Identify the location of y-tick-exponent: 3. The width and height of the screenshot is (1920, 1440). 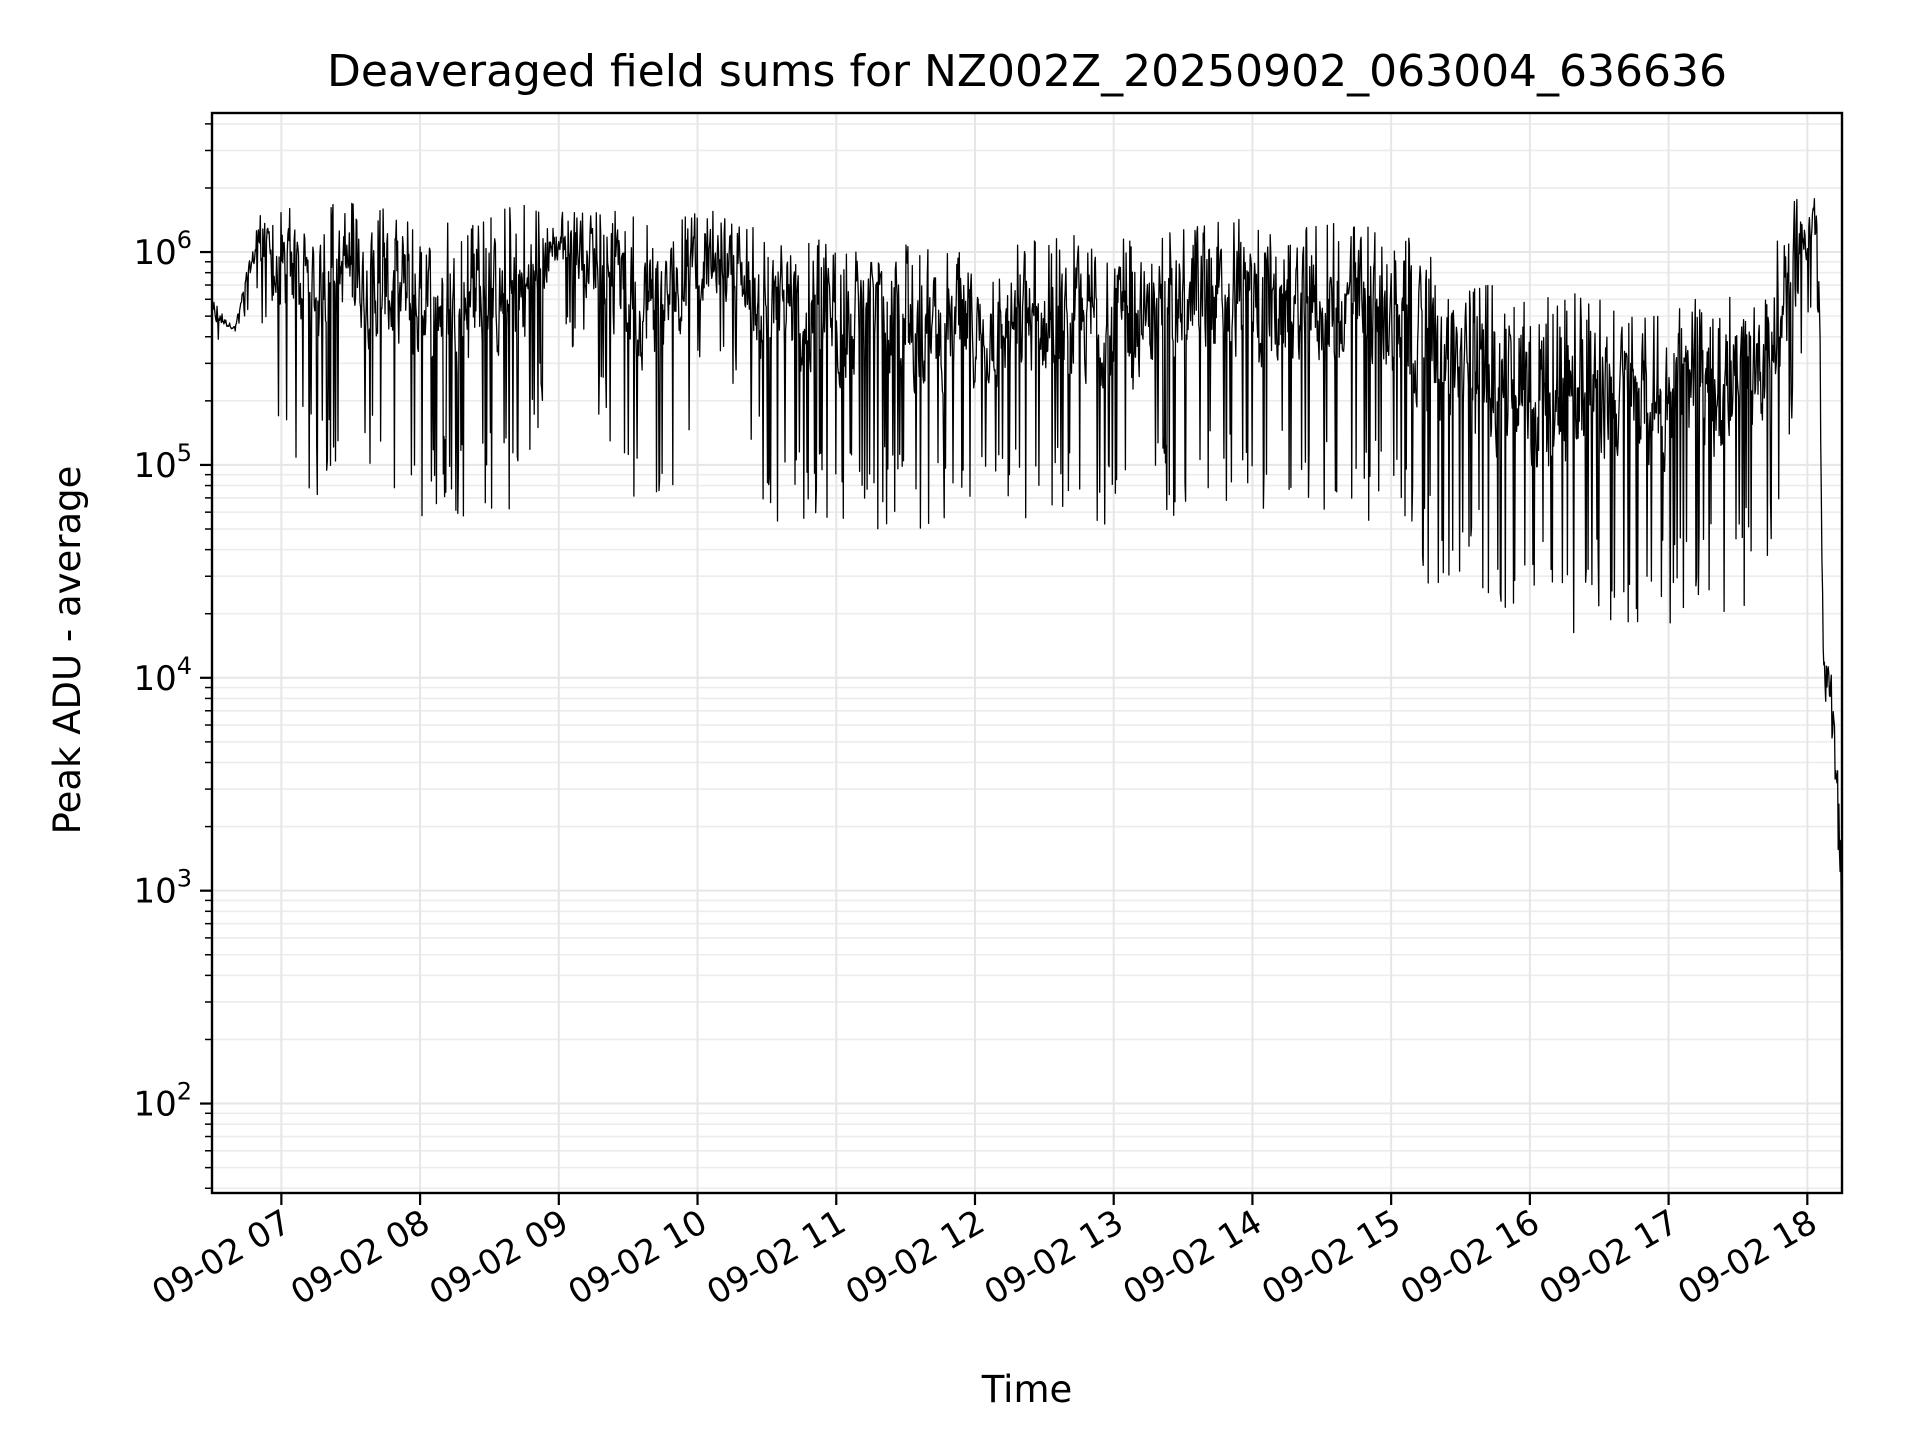
(184, 879).